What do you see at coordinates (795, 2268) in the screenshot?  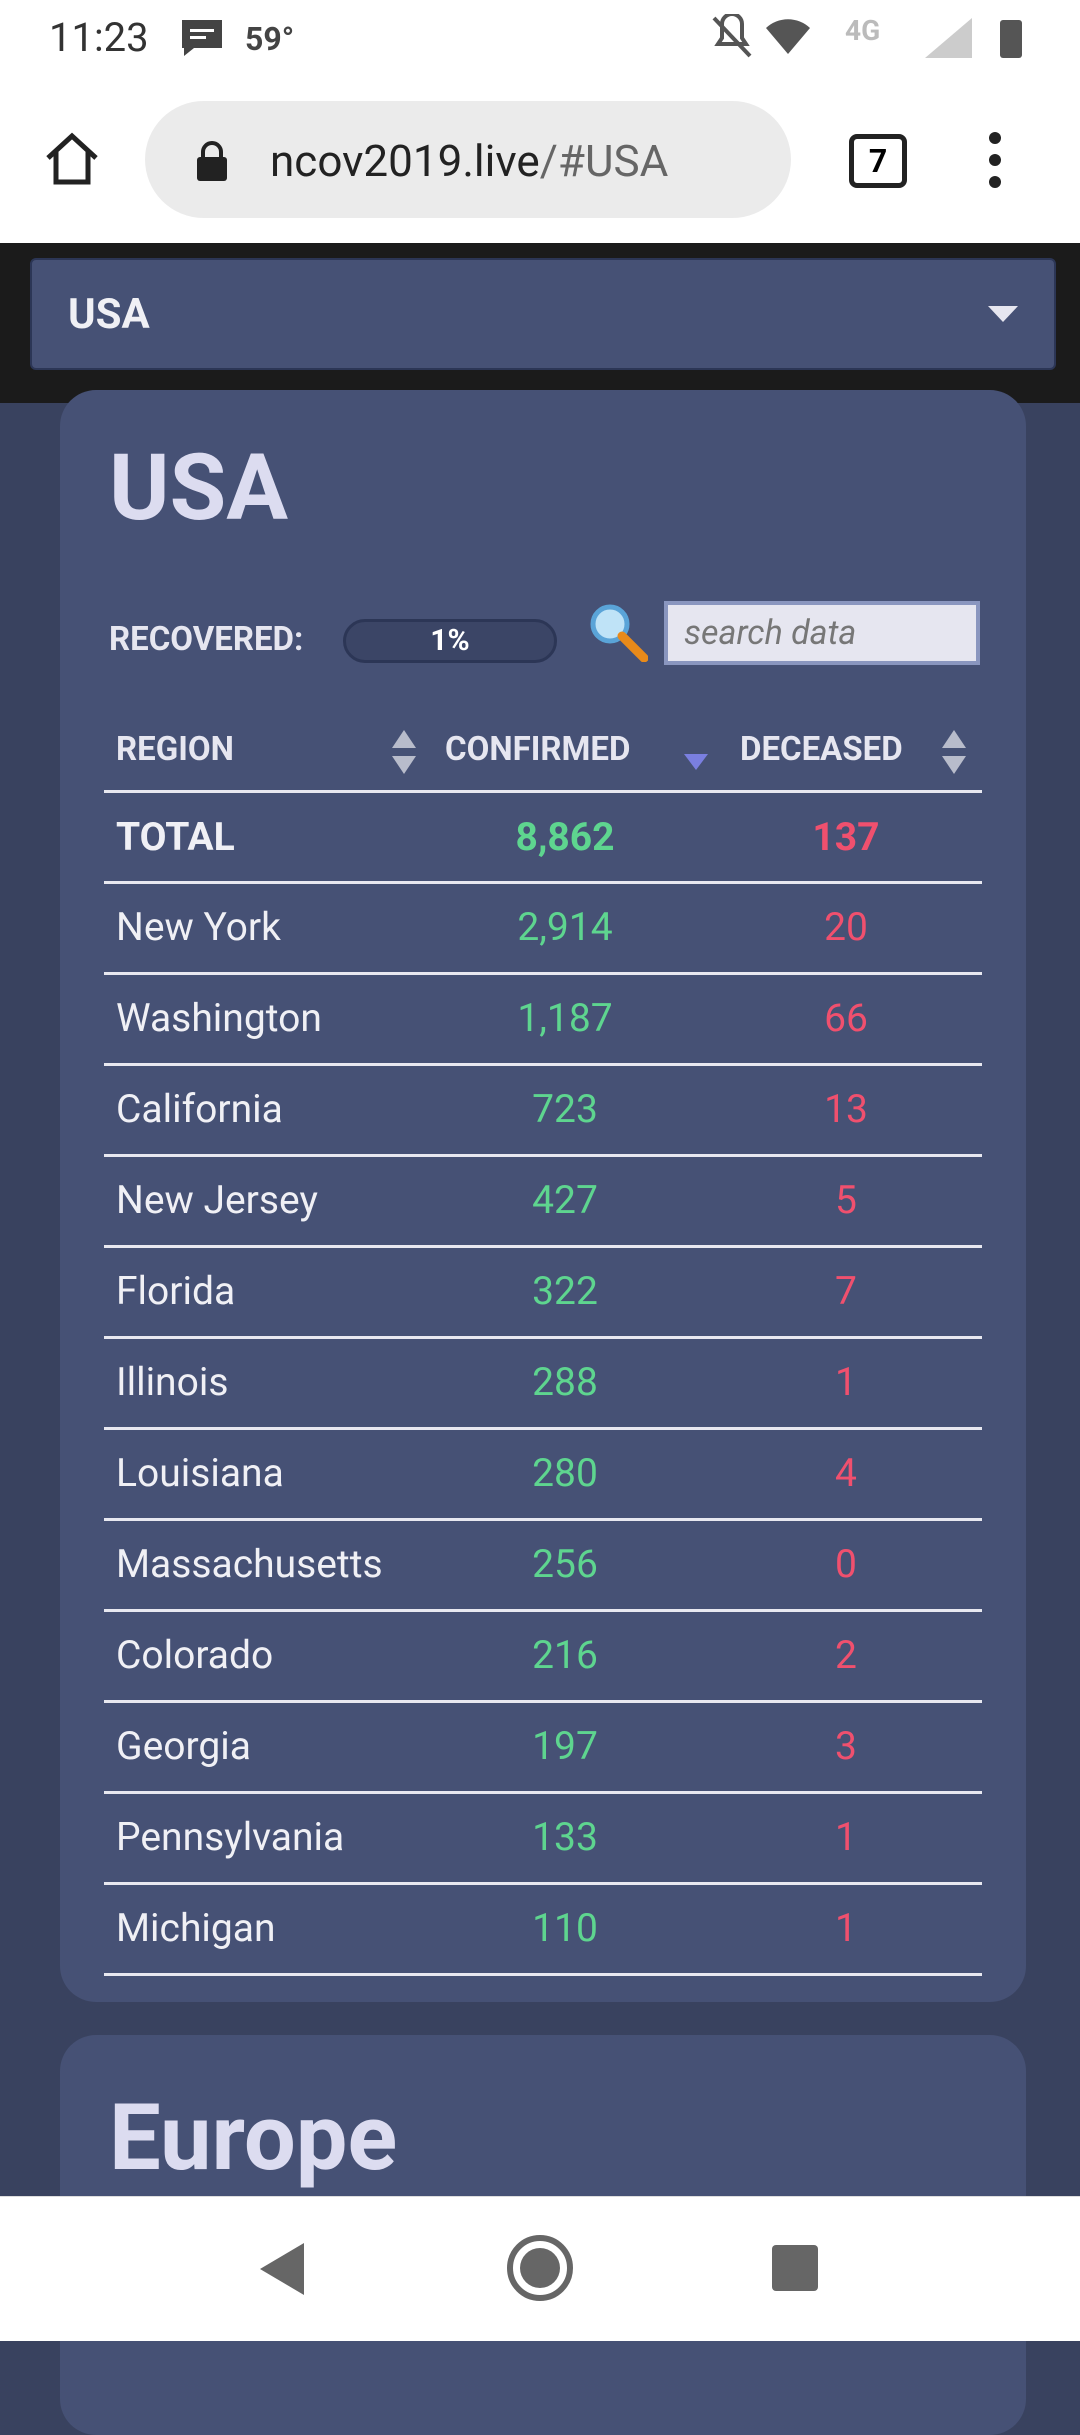 I see `recents-button` at bounding box center [795, 2268].